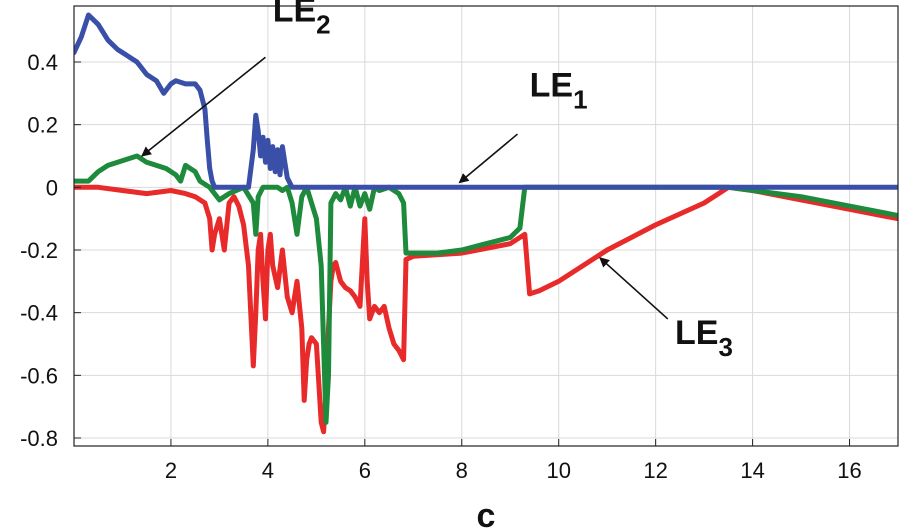 The image size is (900, 530). Describe the element at coordinates (42, 125) in the screenshot. I see `y-tick-label: 0.2` at that location.